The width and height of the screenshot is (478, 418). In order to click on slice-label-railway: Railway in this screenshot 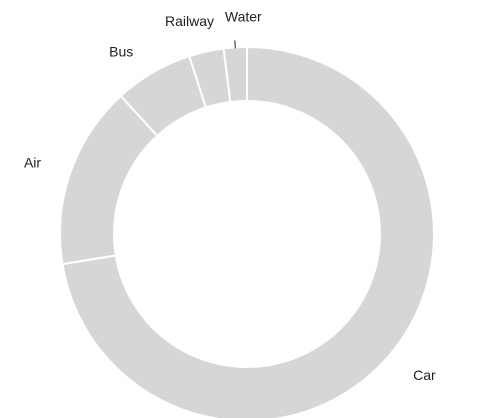, I will do `click(189, 21)`.